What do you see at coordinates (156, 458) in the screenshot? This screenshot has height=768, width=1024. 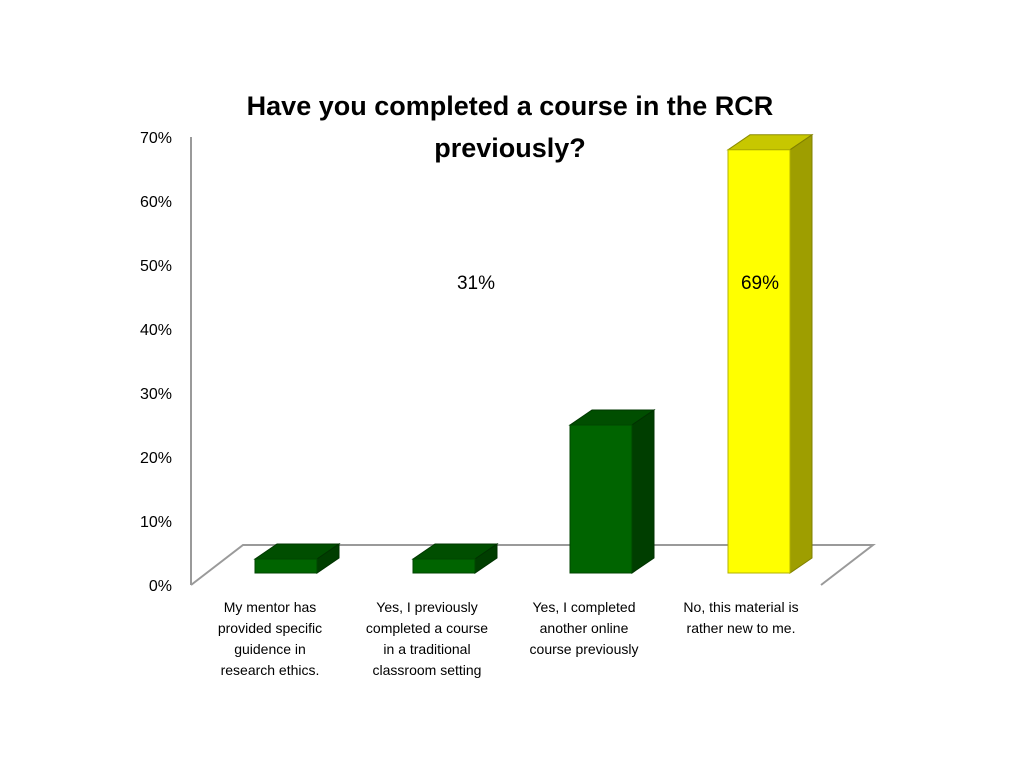 I see `y-tick-label: 20%` at bounding box center [156, 458].